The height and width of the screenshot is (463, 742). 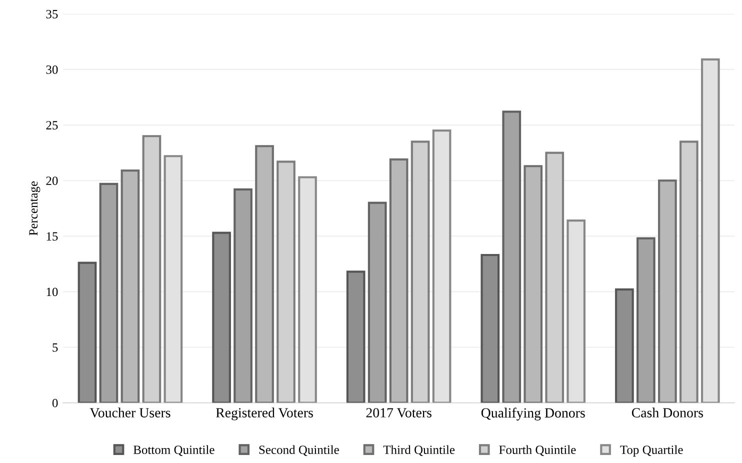 I want to click on y-tick-label: 20, so click(x=52, y=181).